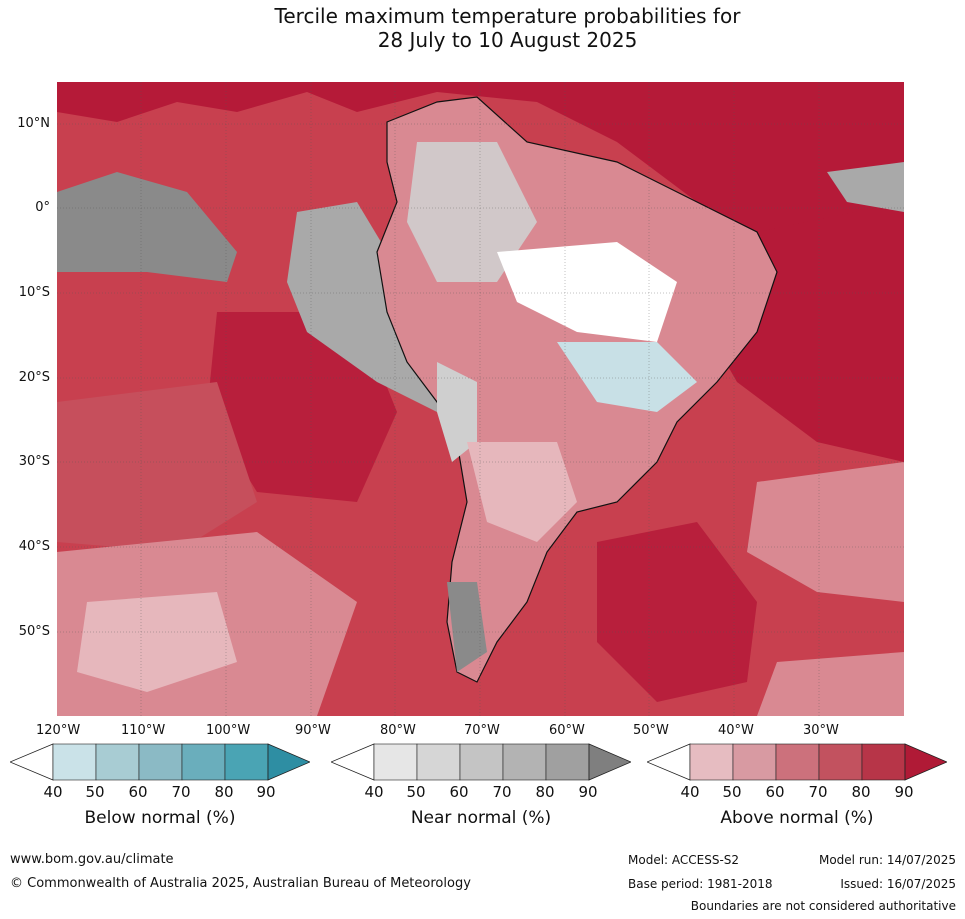  Describe the element at coordinates (143, 730) in the screenshot. I see `lon-label-110w: 110°W` at that location.